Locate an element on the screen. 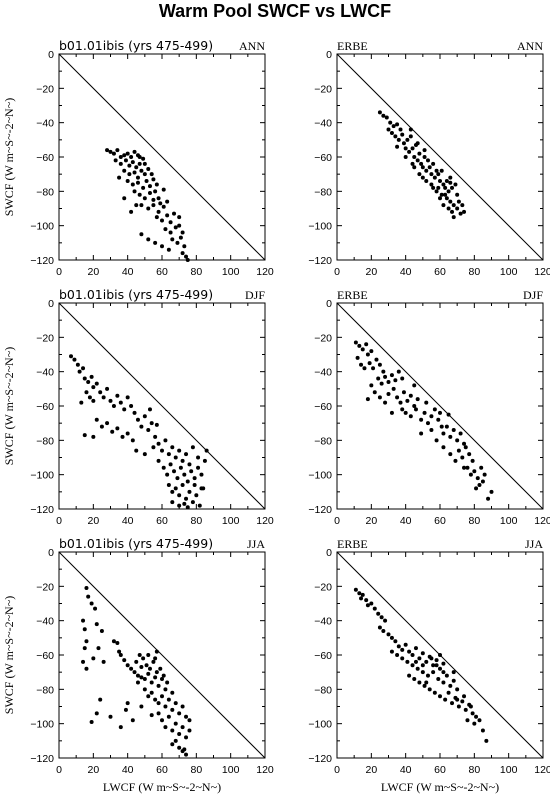 The height and width of the screenshot is (798, 550). scatter-points is located at coordinates (423, 420).